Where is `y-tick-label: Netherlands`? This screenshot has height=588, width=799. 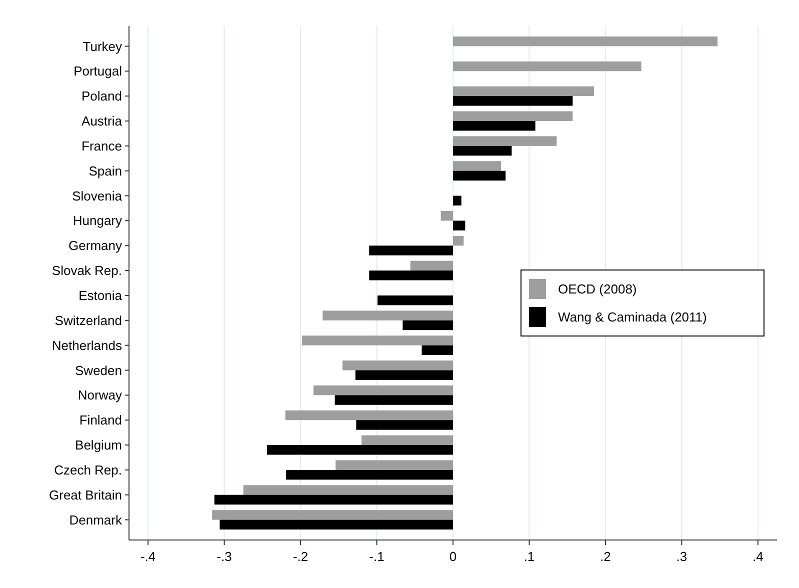 y-tick-label: Netherlands is located at coordinates (87, 345).